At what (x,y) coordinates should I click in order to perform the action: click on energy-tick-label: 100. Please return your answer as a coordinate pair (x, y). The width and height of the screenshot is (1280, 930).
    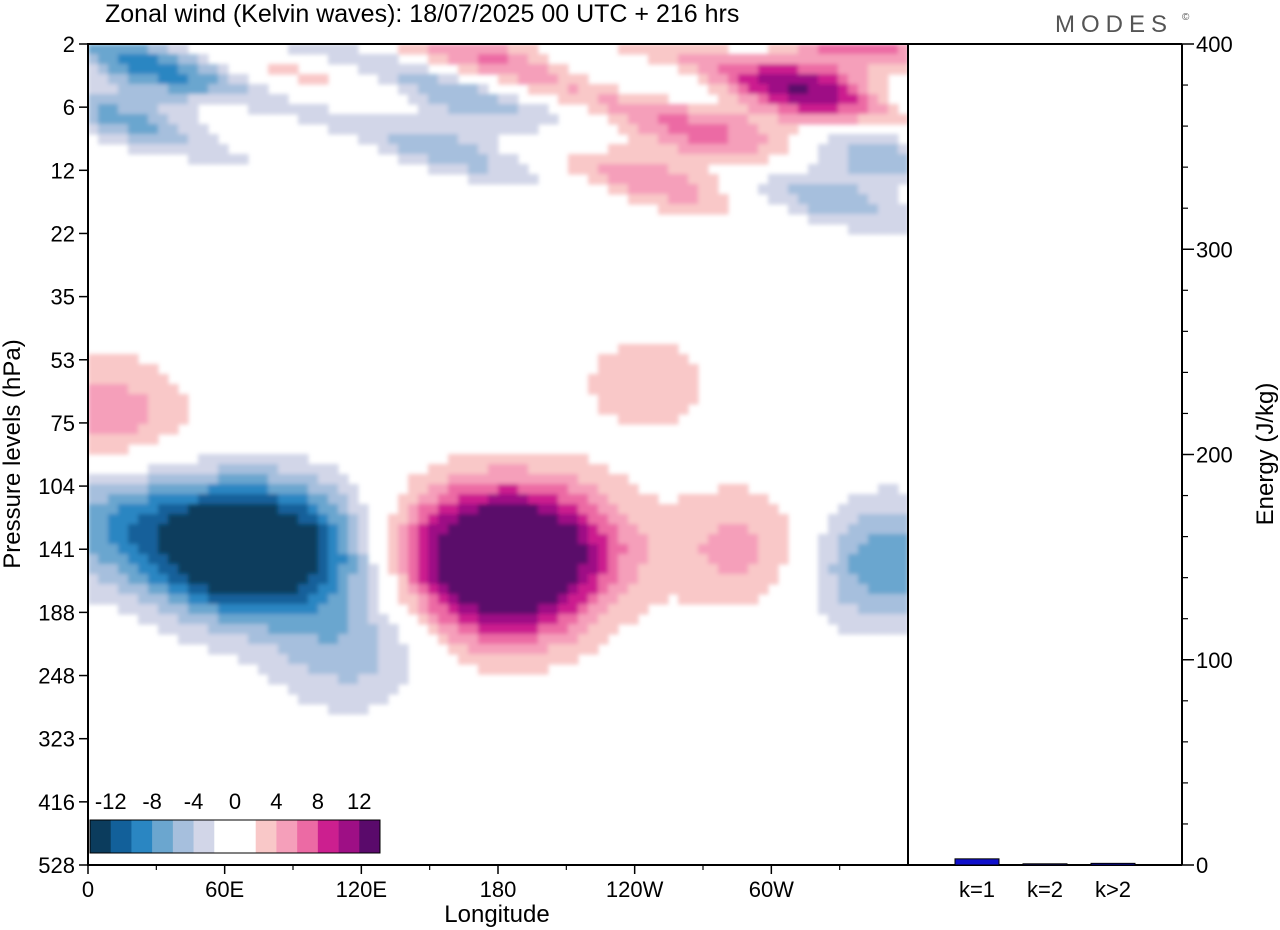
    Looking at the image, I should click on (1214, 660).